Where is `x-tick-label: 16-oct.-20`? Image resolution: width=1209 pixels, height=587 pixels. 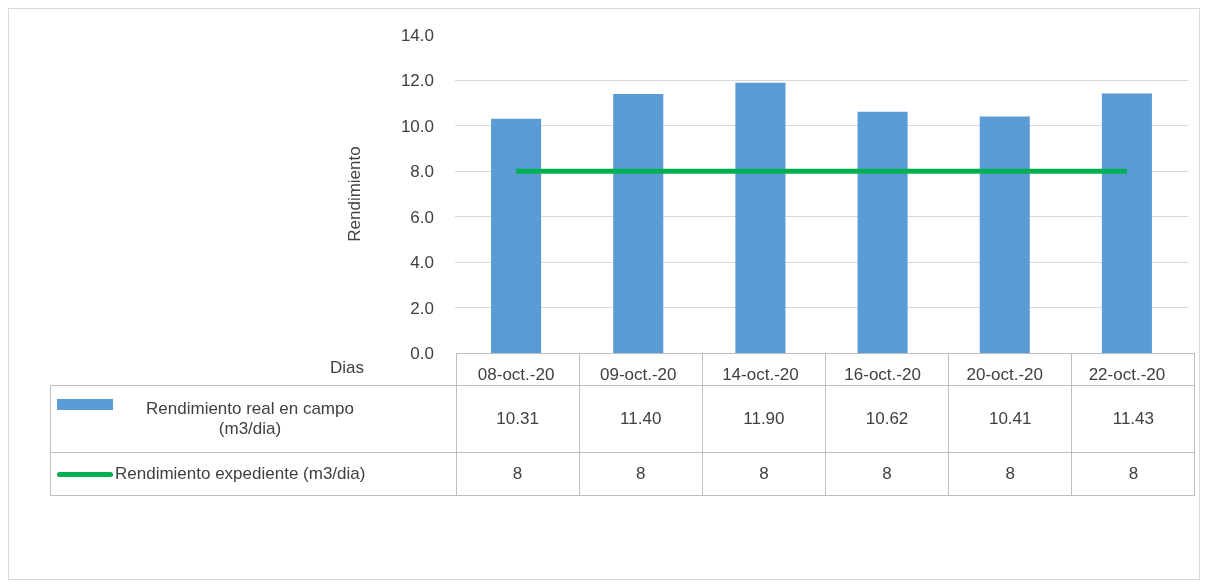
x-tick-label: 16-oct.-20 is located at coordinates (882, 375).